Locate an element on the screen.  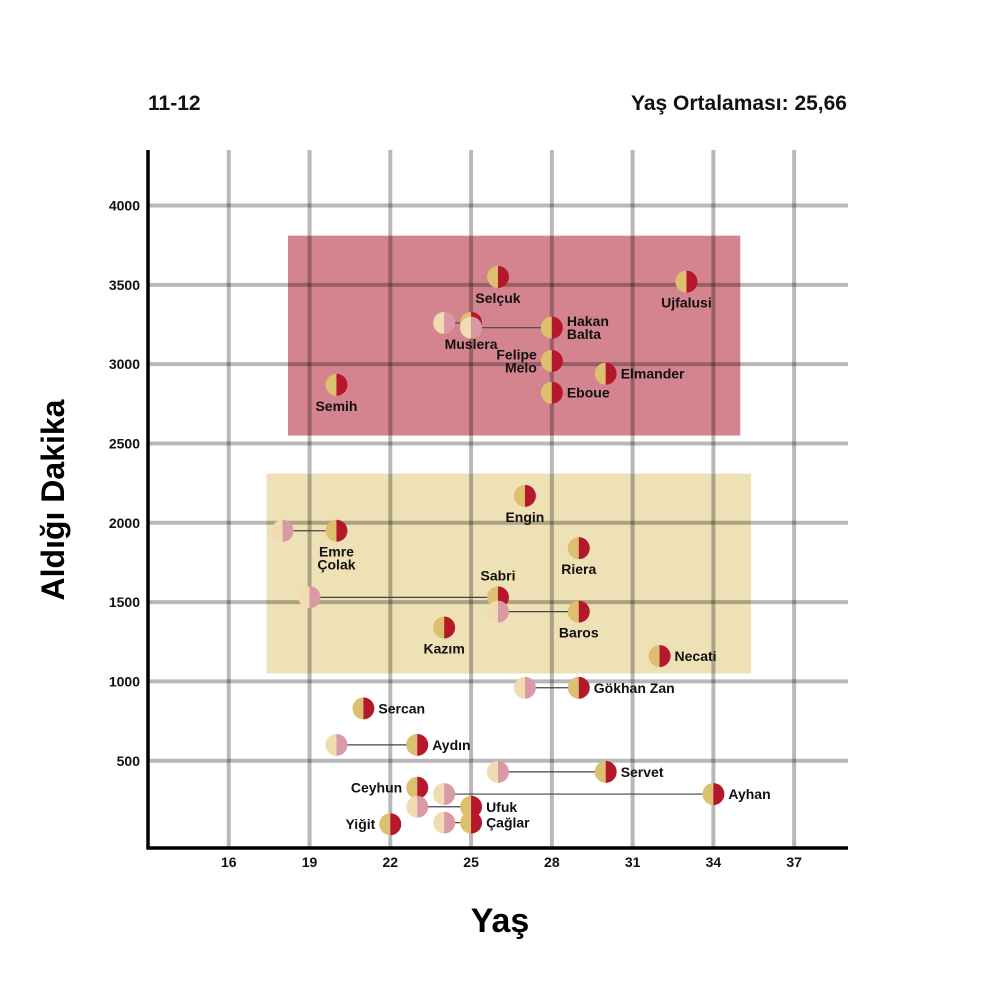
y-tick-label-3500: 3500 is located at coordinates (124, 285).